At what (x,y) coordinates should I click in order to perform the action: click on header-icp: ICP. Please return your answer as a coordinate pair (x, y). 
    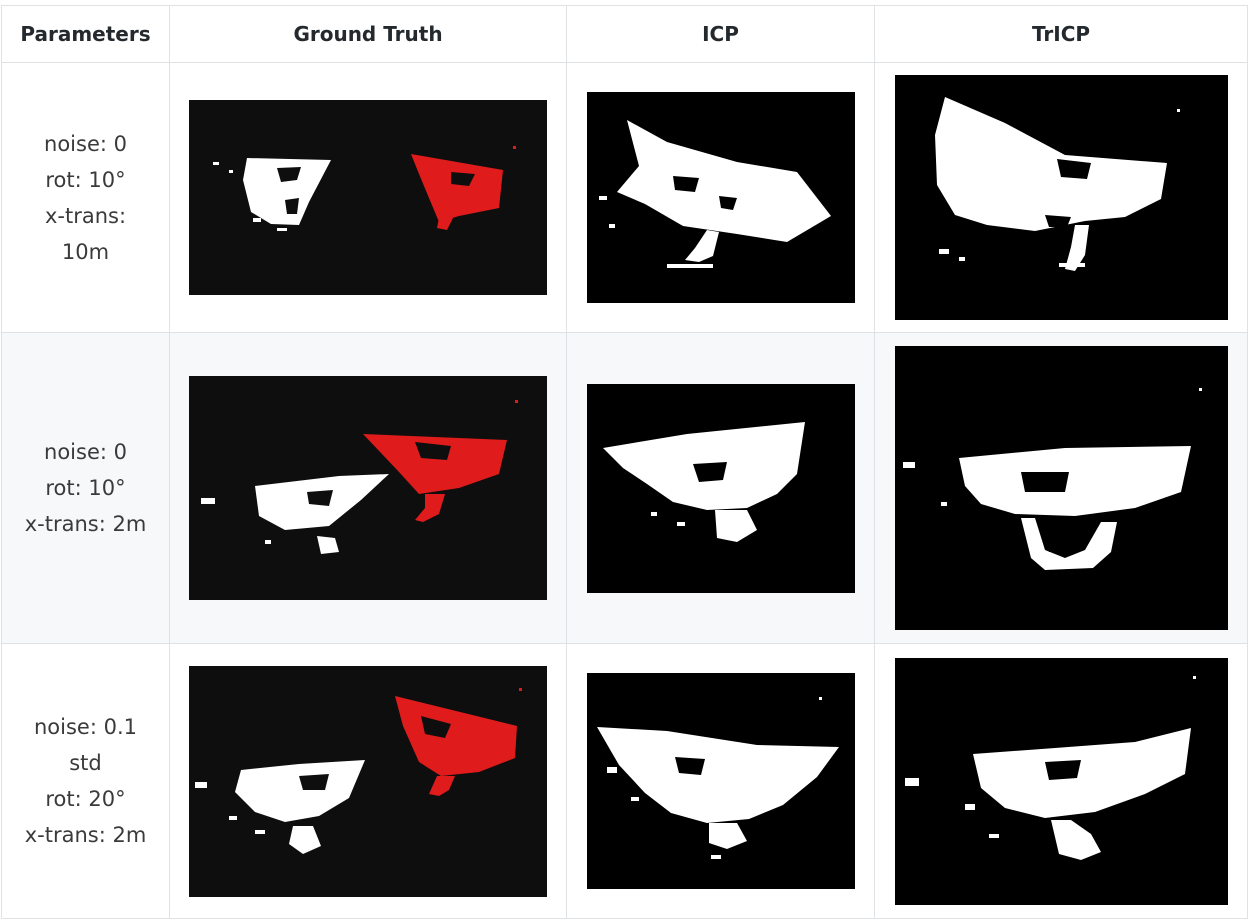
    Looking at the image, I should click on (720, 34).